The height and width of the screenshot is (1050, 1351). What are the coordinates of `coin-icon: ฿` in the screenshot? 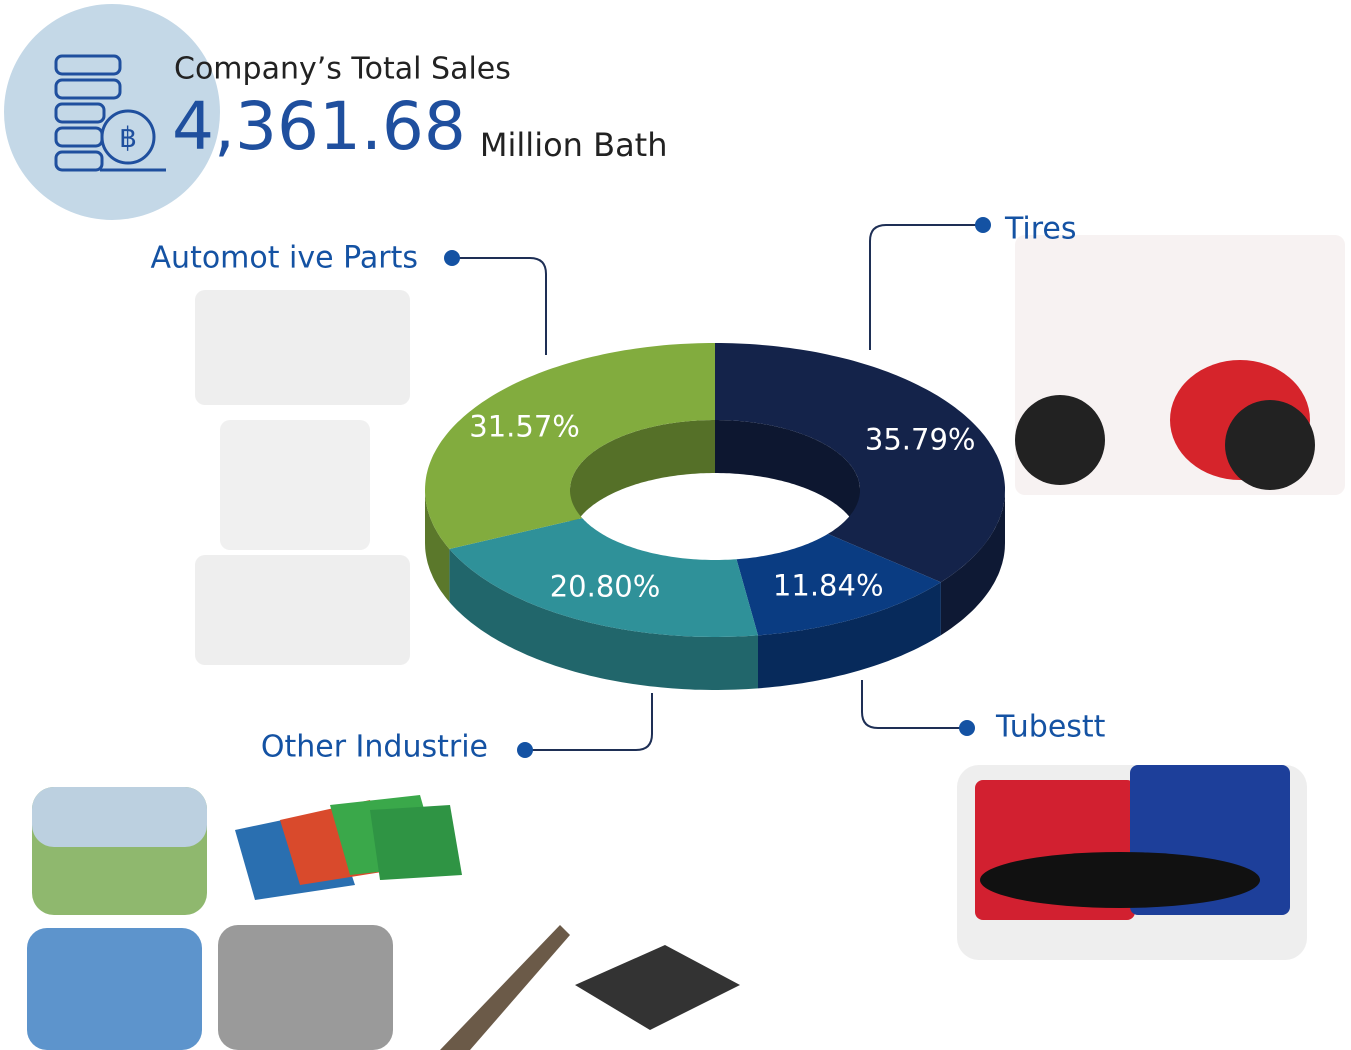 It's located at (110, 113).